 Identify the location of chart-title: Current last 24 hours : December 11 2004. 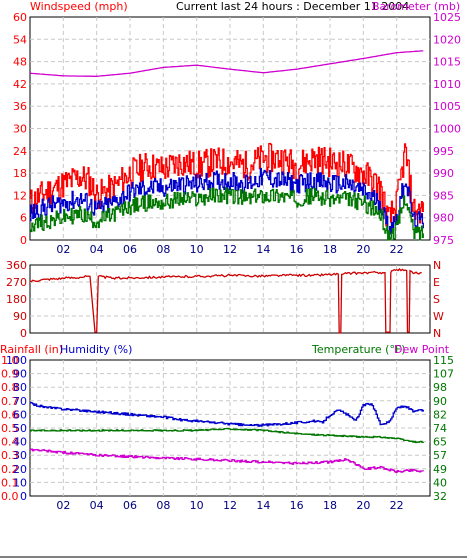
(292, 6).